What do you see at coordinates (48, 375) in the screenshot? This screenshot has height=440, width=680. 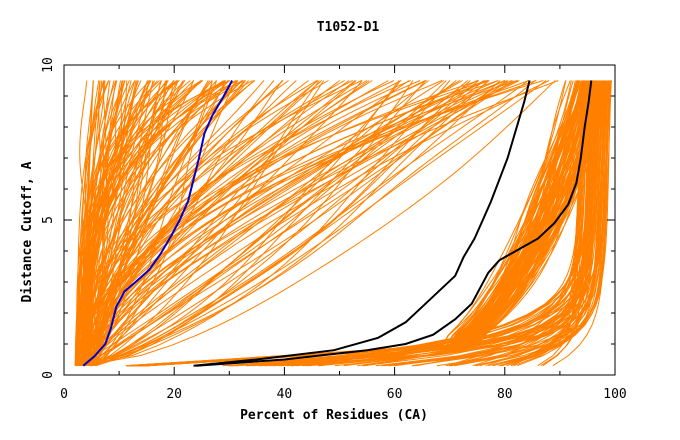 I see `y-tick-label: 0` at bounding box center [48, 375].